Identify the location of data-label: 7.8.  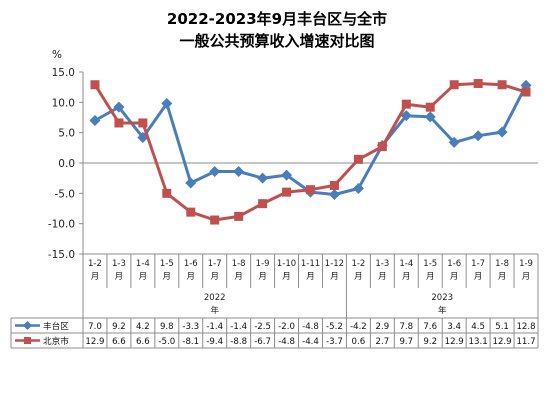
(406, 327).